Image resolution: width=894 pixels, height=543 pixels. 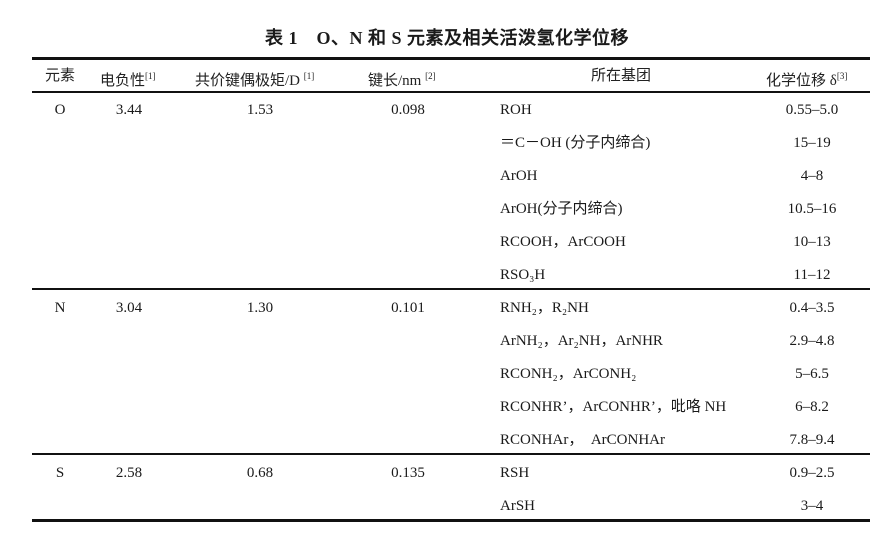 I want to click on cell-group: RCONHAr， ArCONHAr, so click(x=582, y=440).